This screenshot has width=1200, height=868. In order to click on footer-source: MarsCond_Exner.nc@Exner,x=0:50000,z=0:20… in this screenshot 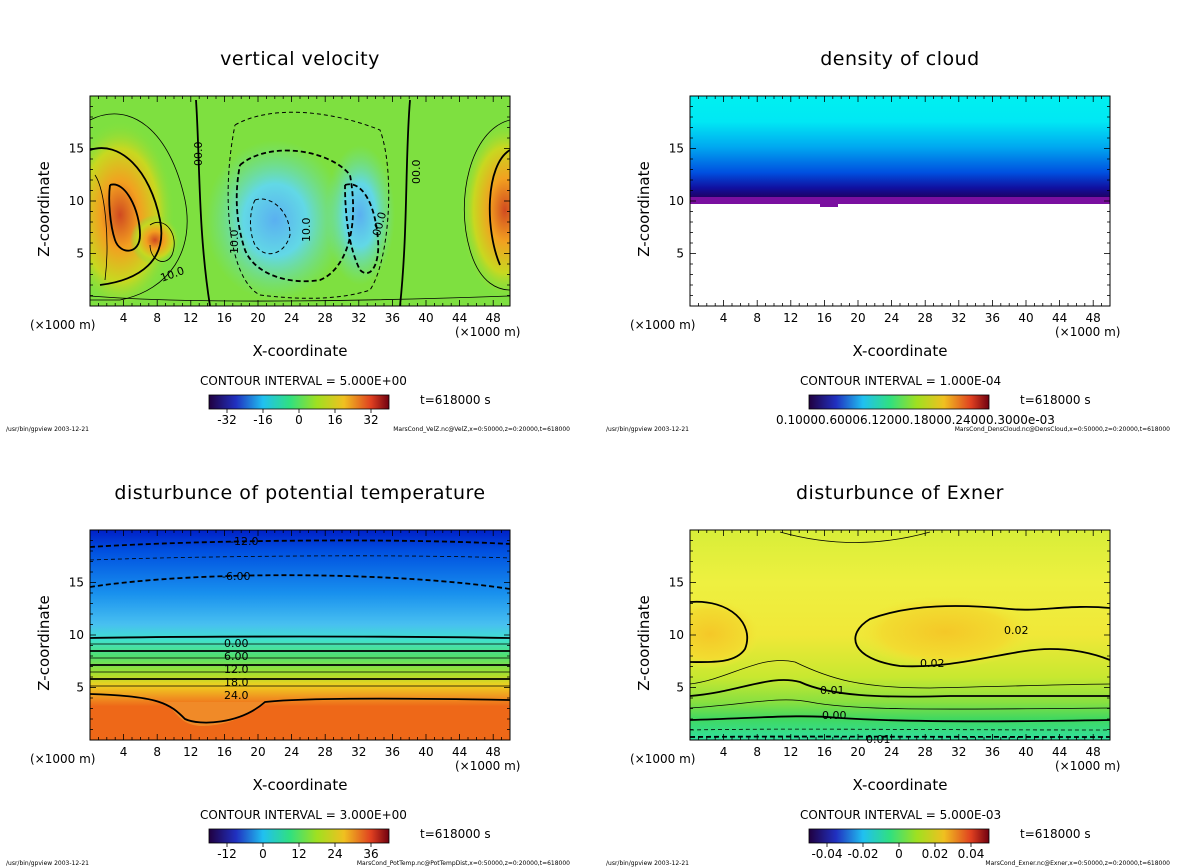, I will do `click(1077, 863)`.